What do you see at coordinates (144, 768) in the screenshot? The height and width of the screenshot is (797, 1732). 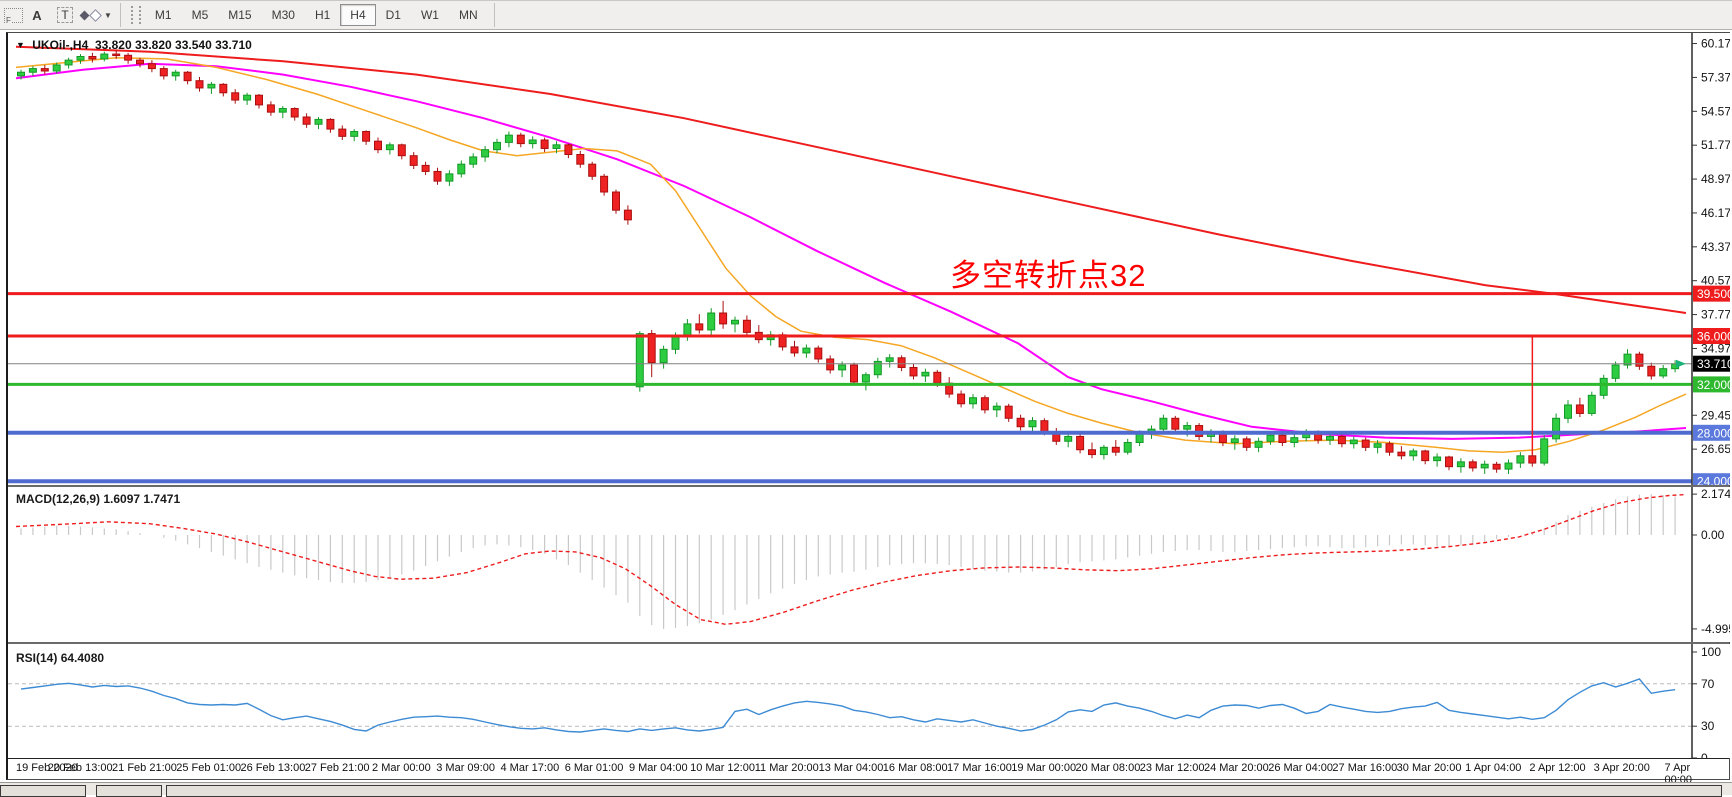 I see `time-axis-label: 21 Feb 21:00` at bounding box center [144, 768].